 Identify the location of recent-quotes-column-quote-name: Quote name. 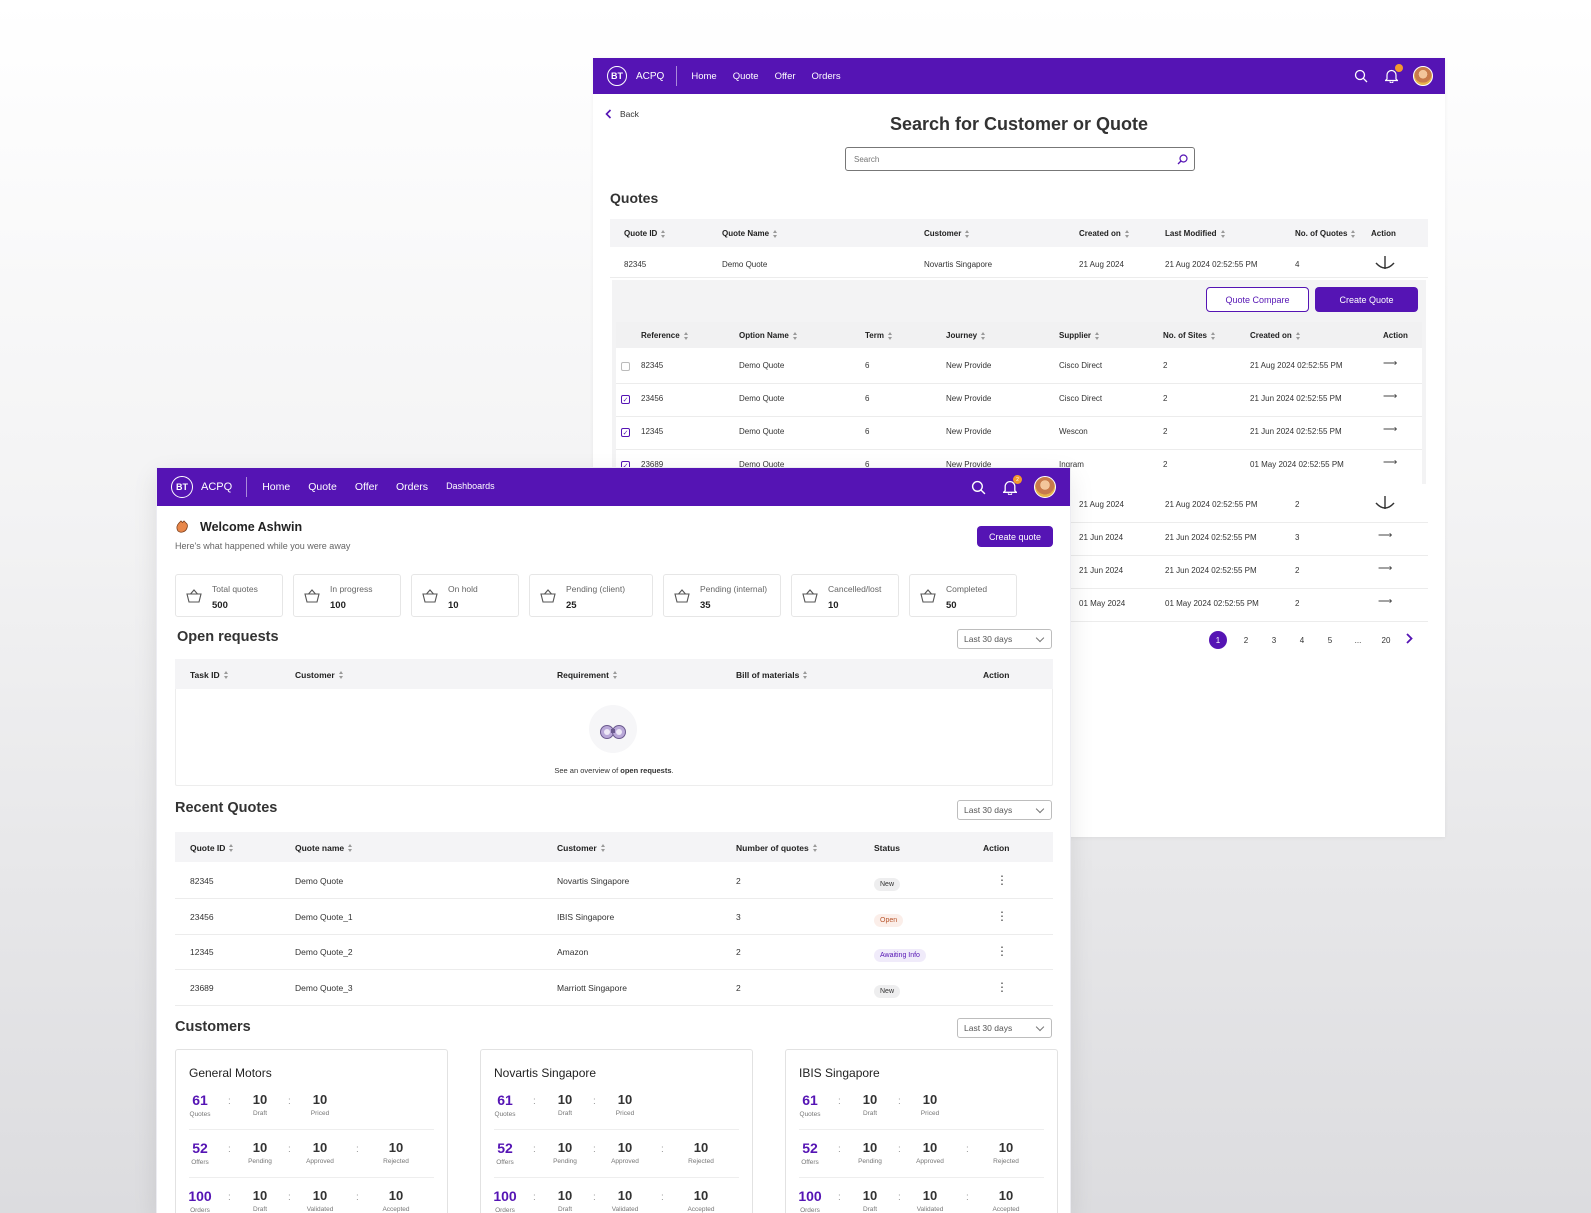
(324, 848).